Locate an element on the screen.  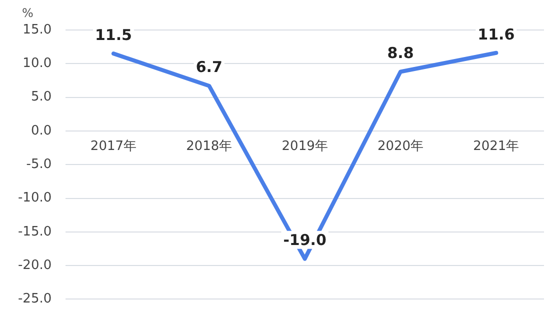
text: 8.8 is located at coordinates (400, 53).